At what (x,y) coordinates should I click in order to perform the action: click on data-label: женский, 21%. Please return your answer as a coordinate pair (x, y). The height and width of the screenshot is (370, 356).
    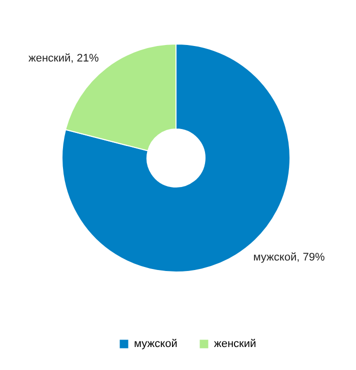
    Looking at the image, I should click on (63, 58).